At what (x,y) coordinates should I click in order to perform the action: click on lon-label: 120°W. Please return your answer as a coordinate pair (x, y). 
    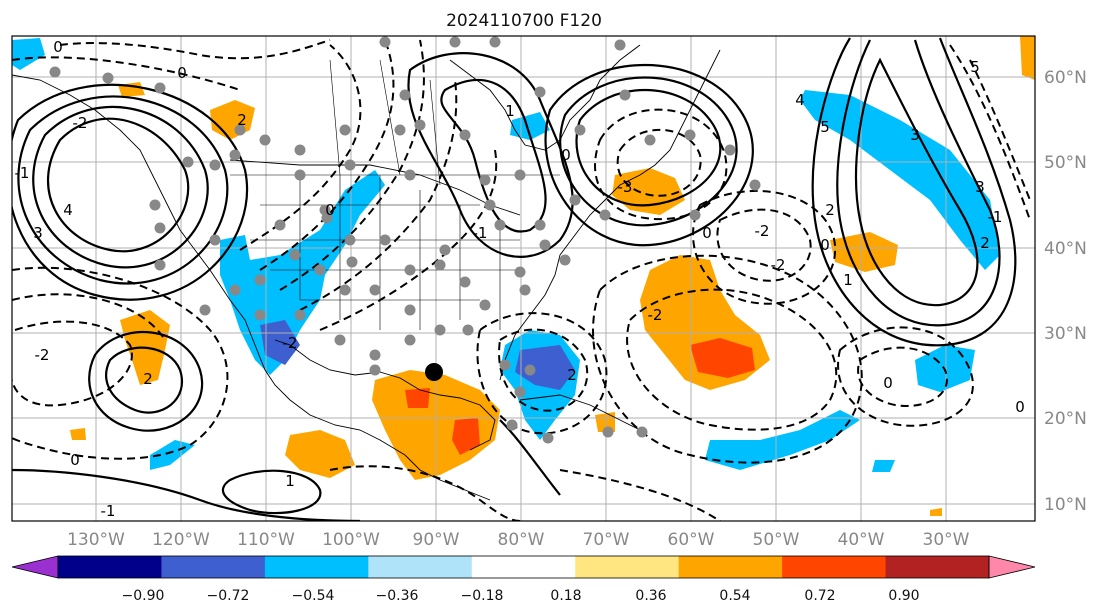
    Looking at the image, I should click on (181, 540).